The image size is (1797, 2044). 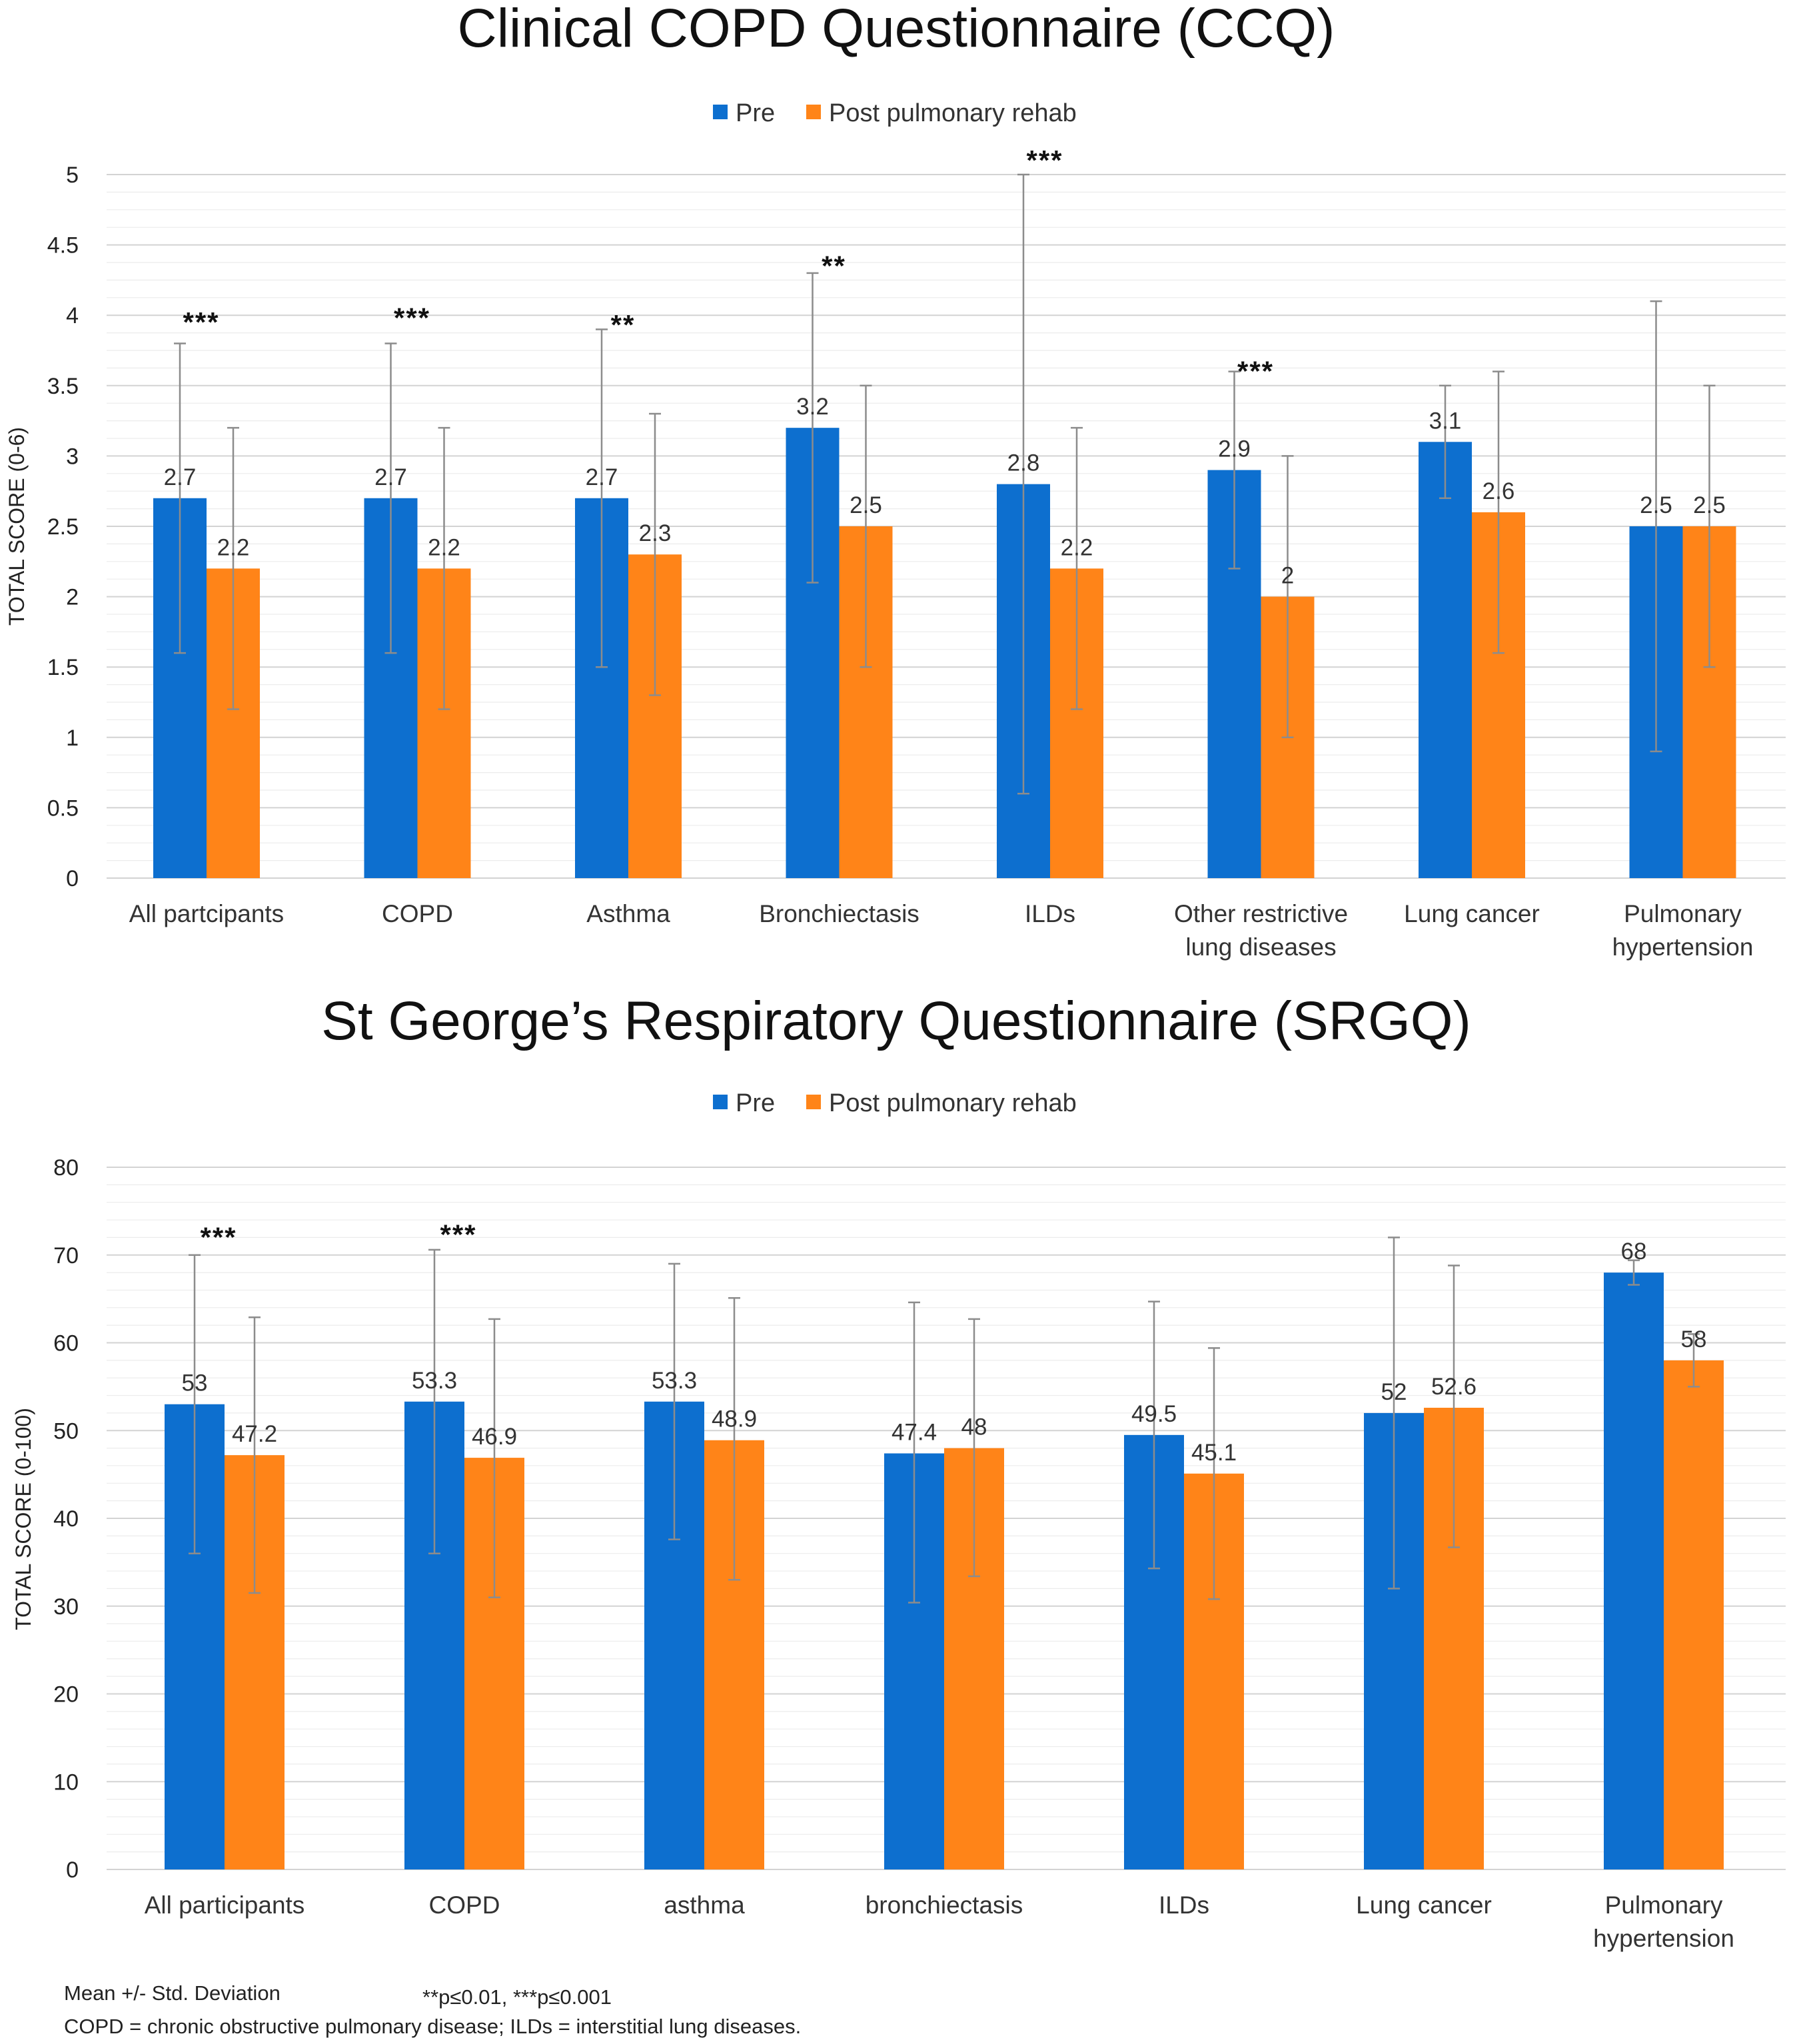 What do you see at coordinates (72, 175) in the screenshot?
I see `y-tick-label: 5` at bounding box center [72, 175].